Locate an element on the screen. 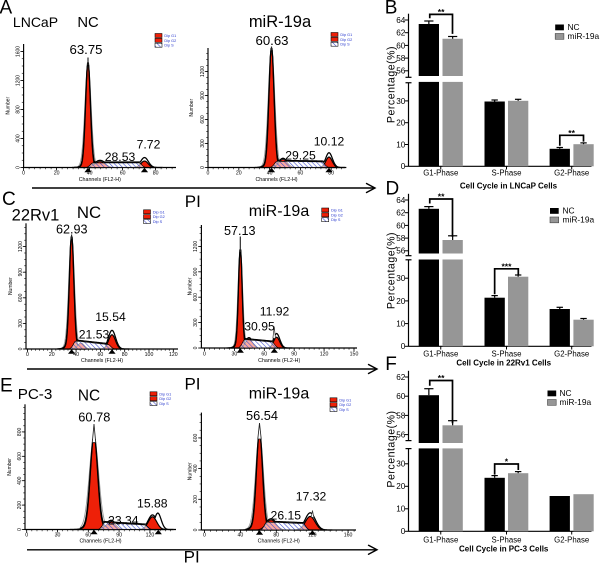 This screenshot has height=568, width=600. svg-text: B is located at coordinates (391, 9).